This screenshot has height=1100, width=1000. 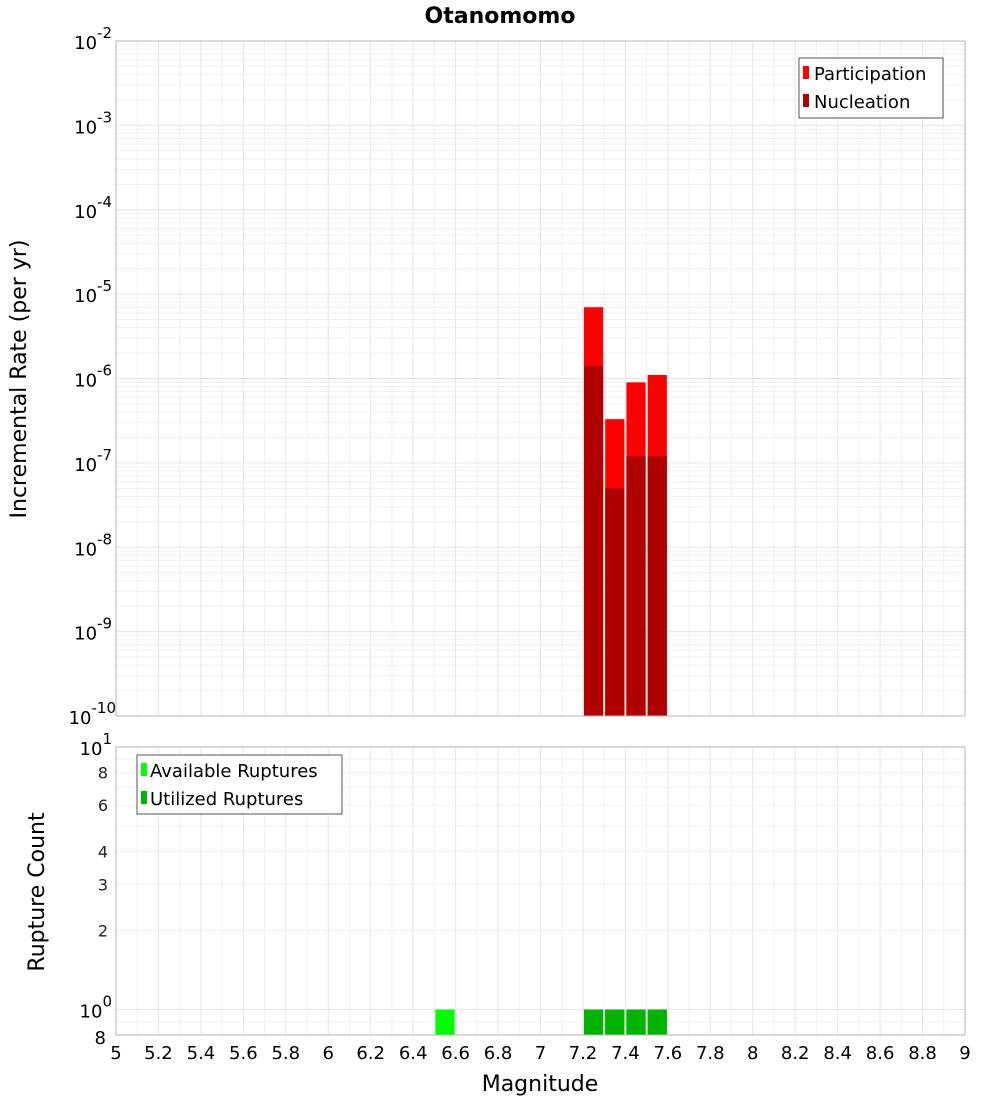 What do you see at coordinates (498, 1053) in the screenshot?
I see `x-tick-label: 6.8` at bounding box center [498, 1053].